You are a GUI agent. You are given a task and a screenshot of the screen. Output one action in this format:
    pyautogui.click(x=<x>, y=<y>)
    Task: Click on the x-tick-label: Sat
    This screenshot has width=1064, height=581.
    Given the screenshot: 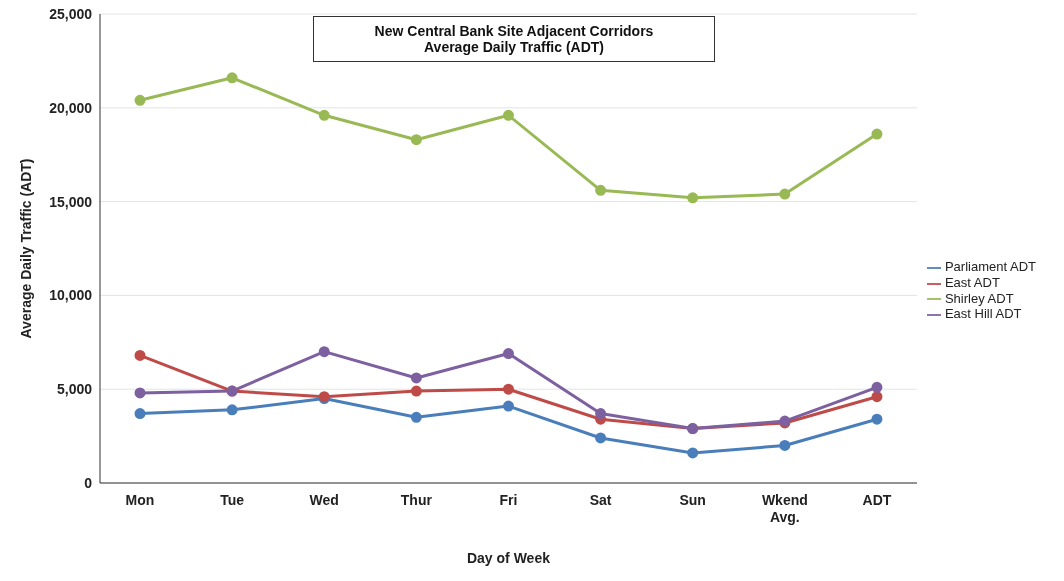 What is the action you would take?
    pyautogui.click(x=600, y=500)
    